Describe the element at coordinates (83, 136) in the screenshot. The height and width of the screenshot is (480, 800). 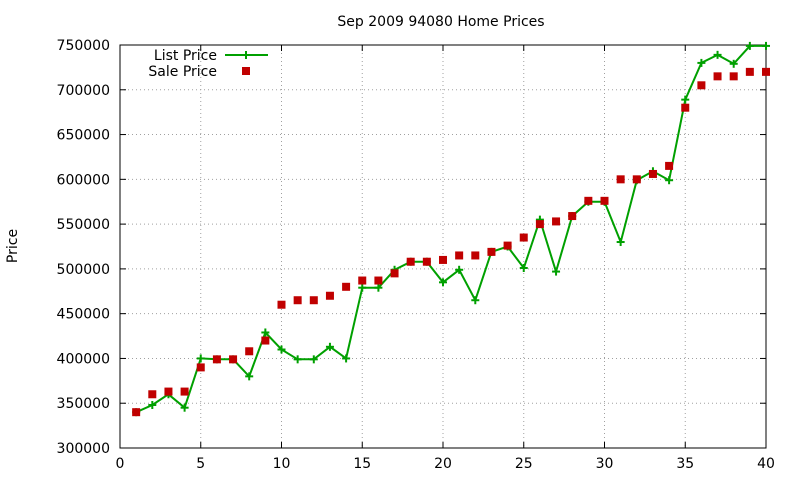
I see `y-tick-label: 650000` at that location.